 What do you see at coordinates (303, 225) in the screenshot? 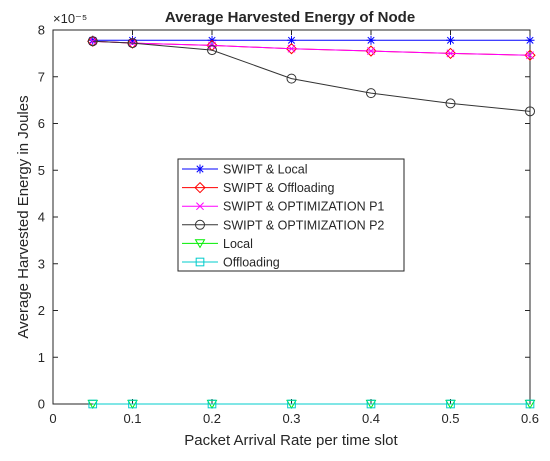
I see `legend-label: SWIPT & OPTIMIZATION P2` at bounding box center [303, 225].